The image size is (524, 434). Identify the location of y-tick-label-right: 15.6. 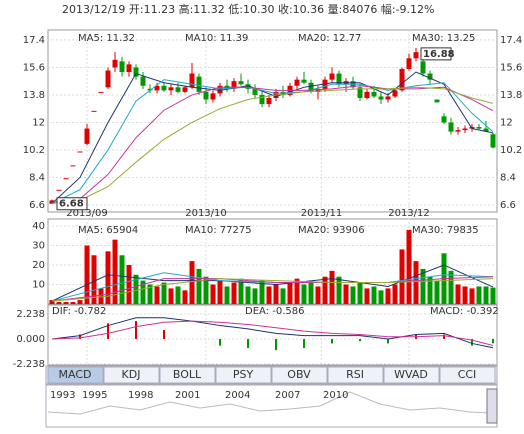
(511, 67).